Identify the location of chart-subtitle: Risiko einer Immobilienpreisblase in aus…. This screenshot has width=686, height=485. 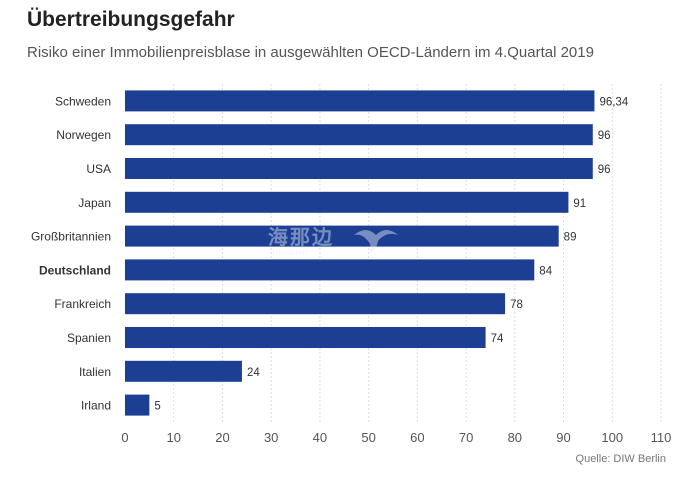
(310, 52).